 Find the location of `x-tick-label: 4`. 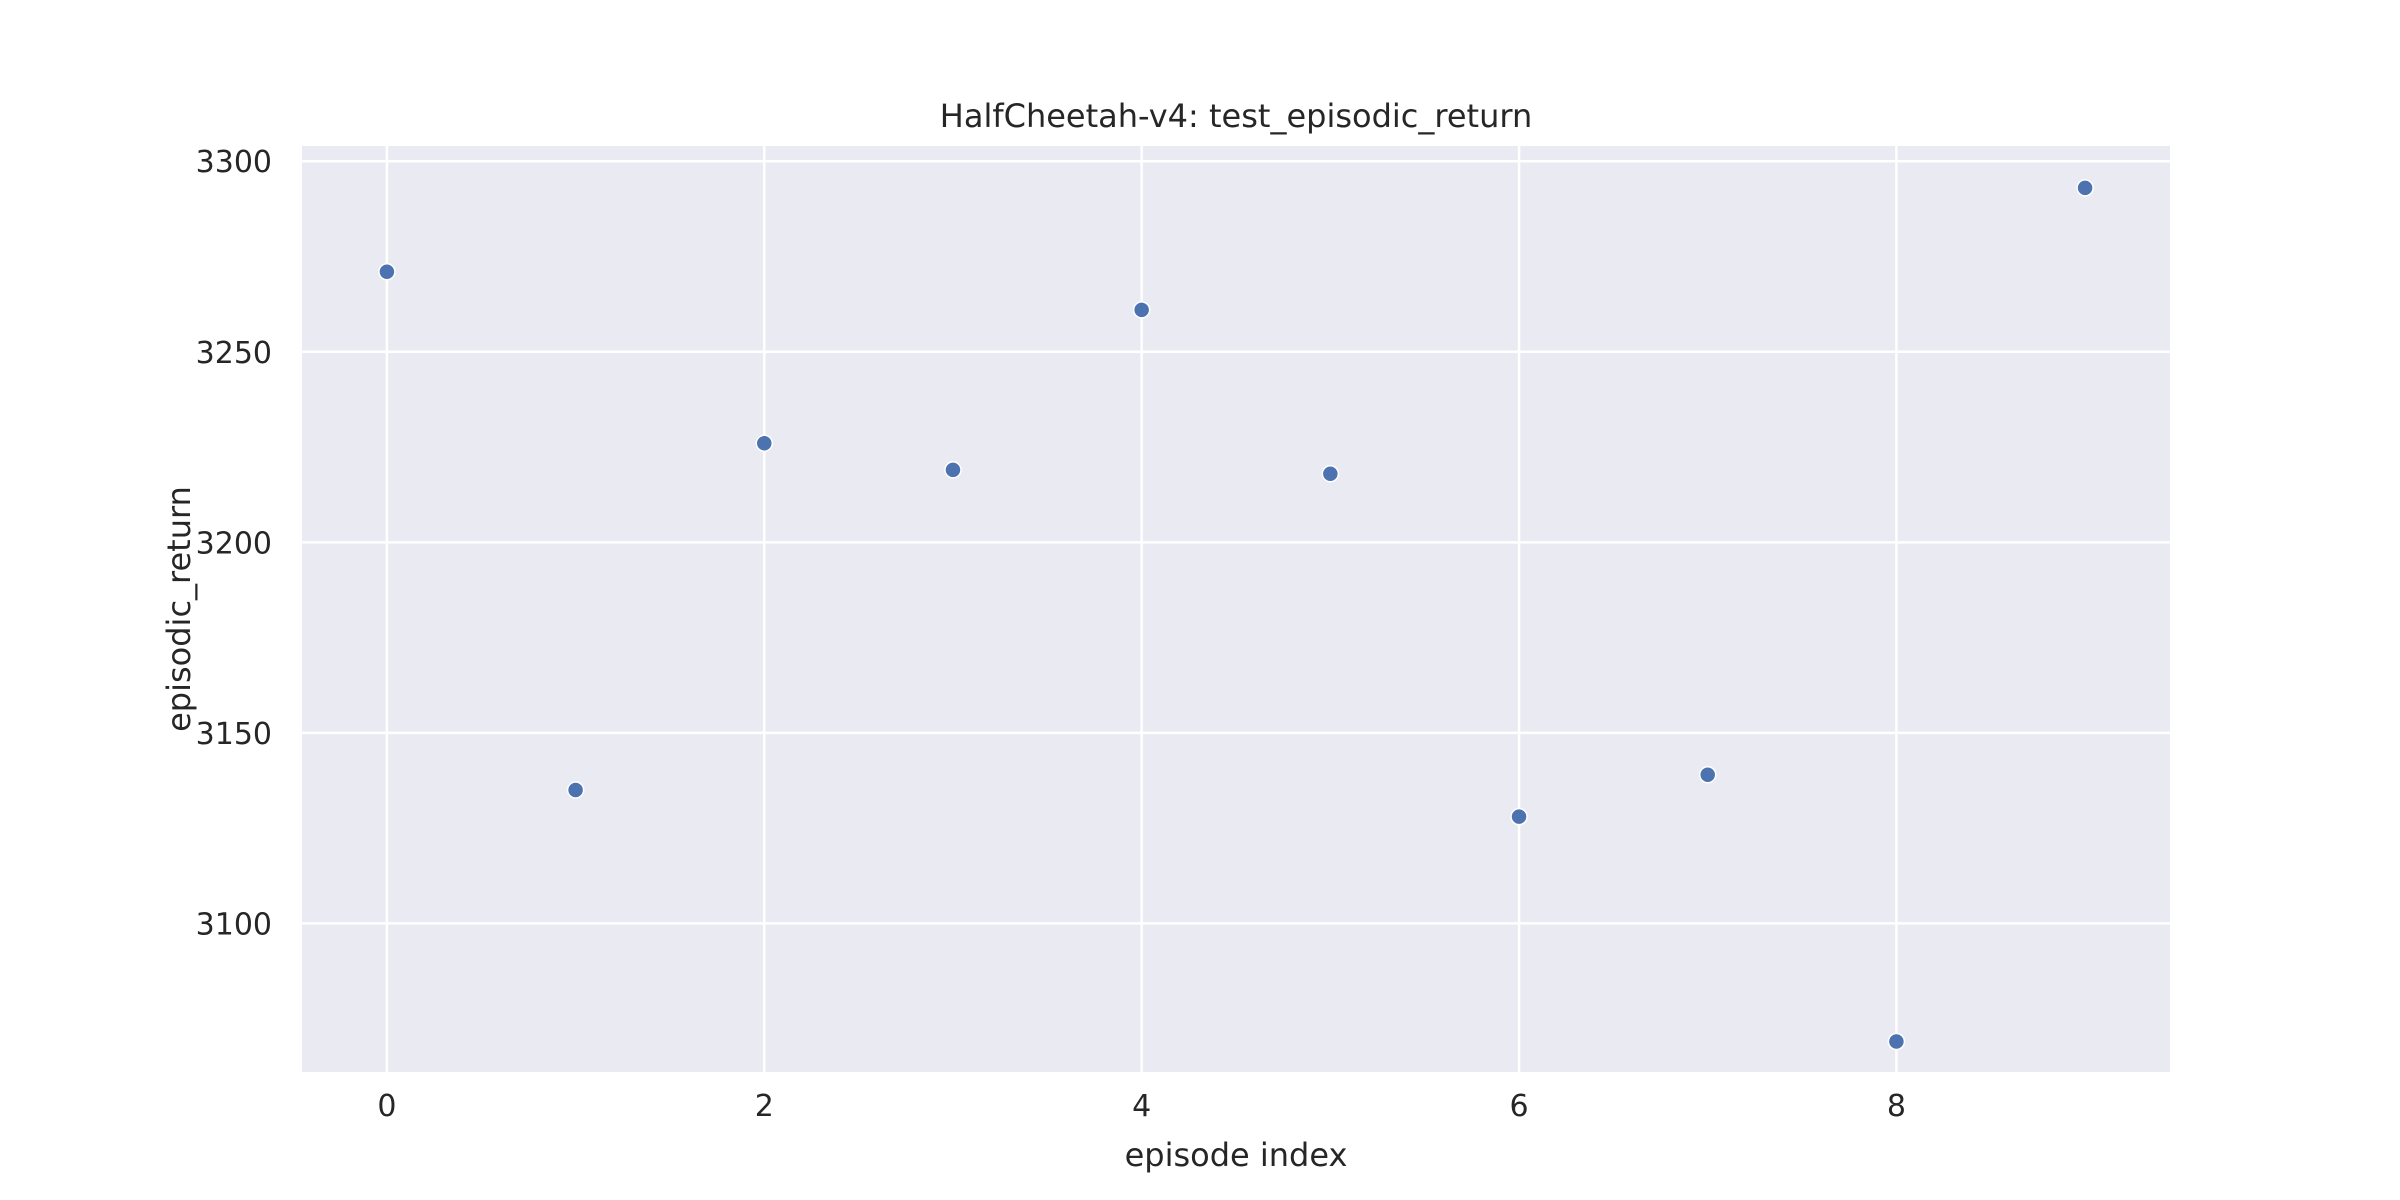

x-tick-label: 4 is located at coordinates (1141, 1106).